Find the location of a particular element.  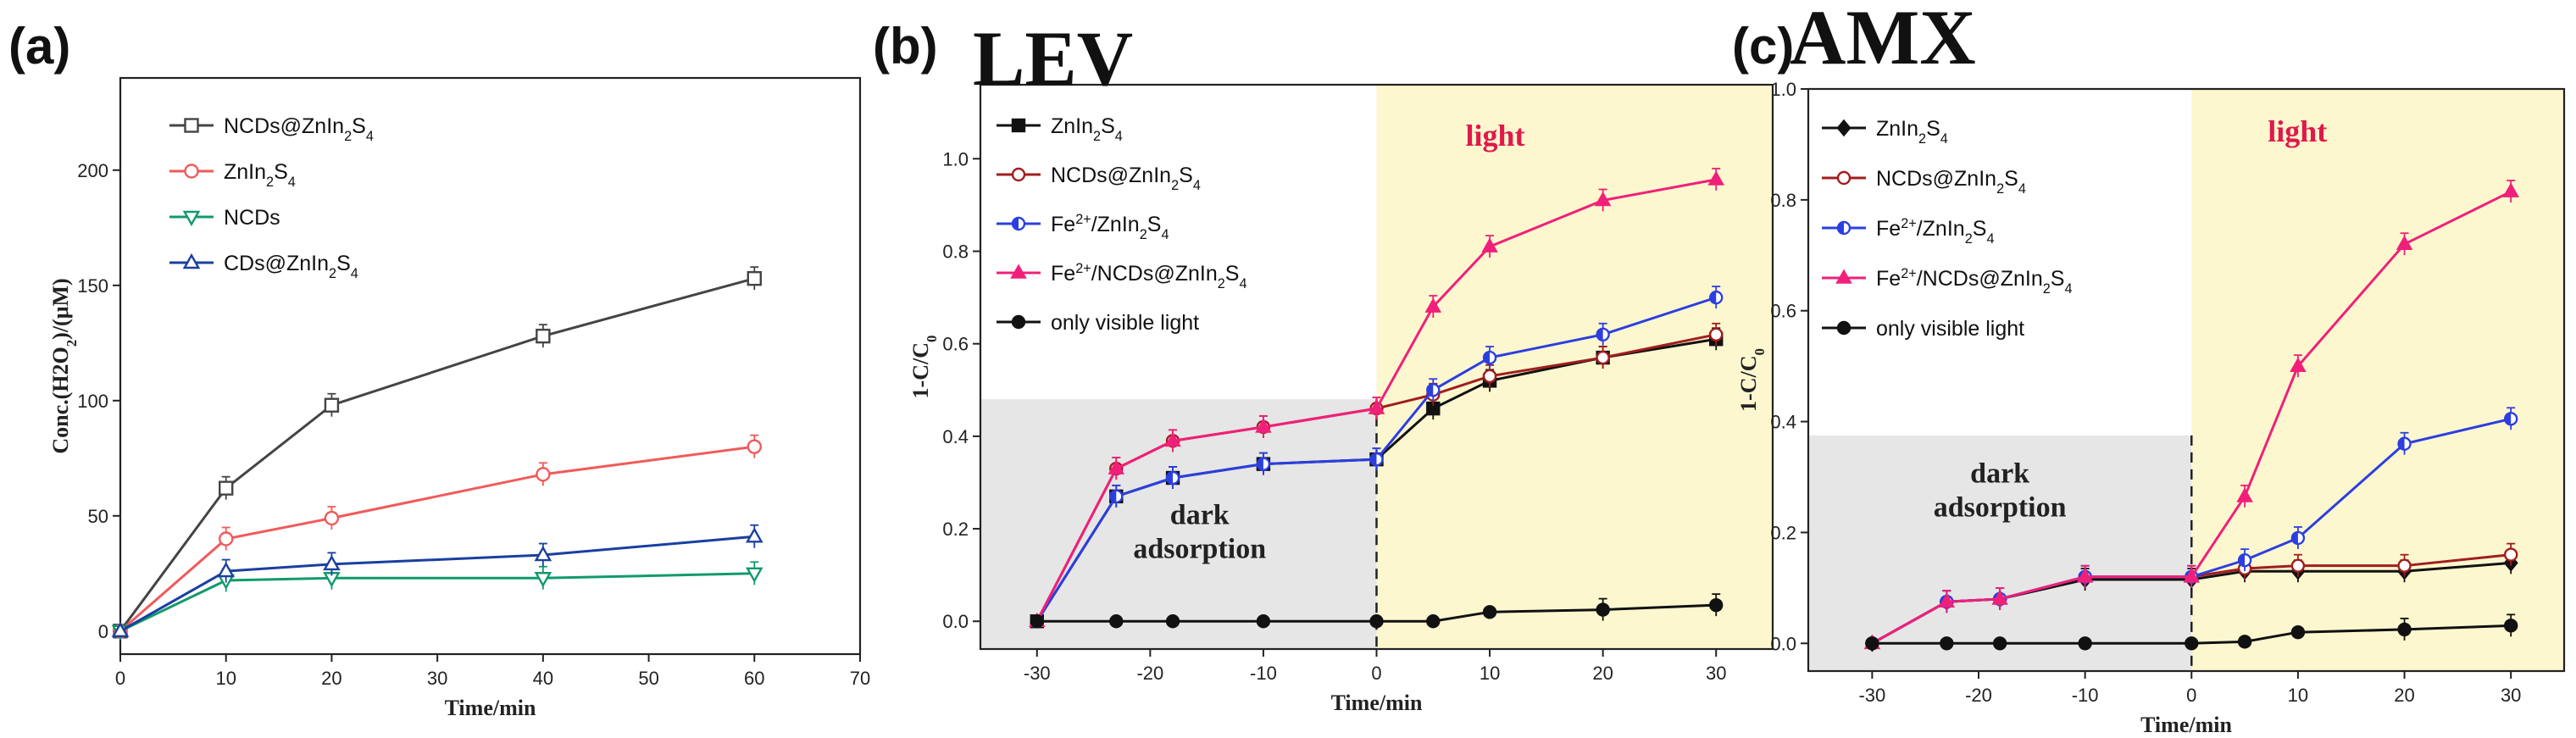

dark-label-line2: adsorption is located at coordinates (2000, 508).